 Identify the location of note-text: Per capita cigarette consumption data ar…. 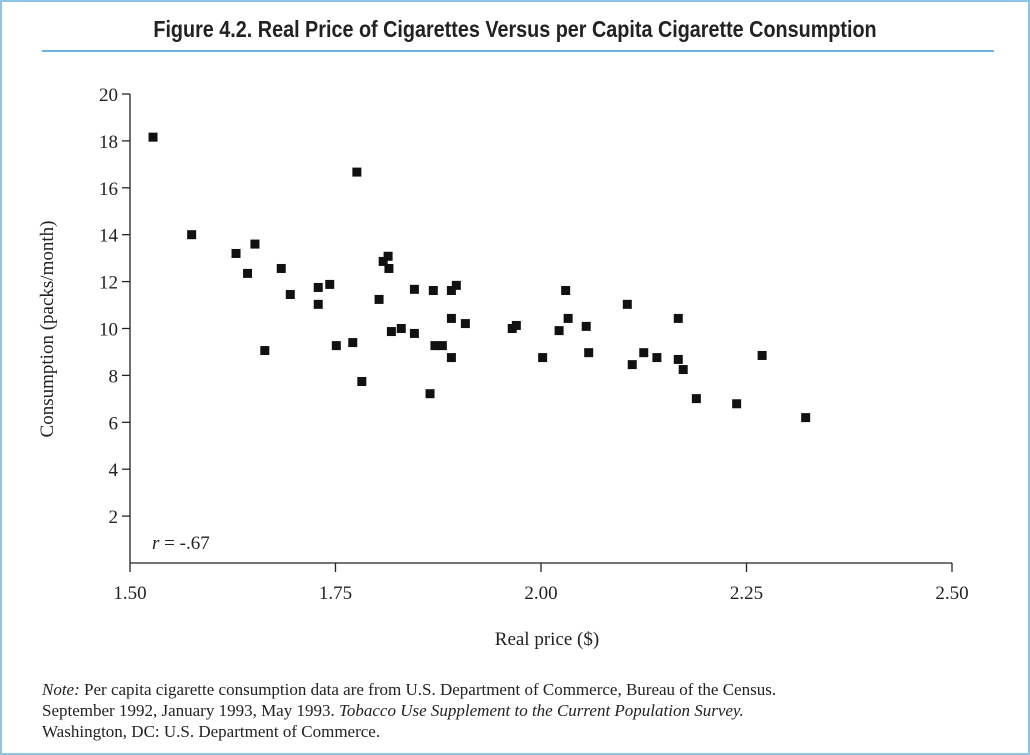
(430, 689).